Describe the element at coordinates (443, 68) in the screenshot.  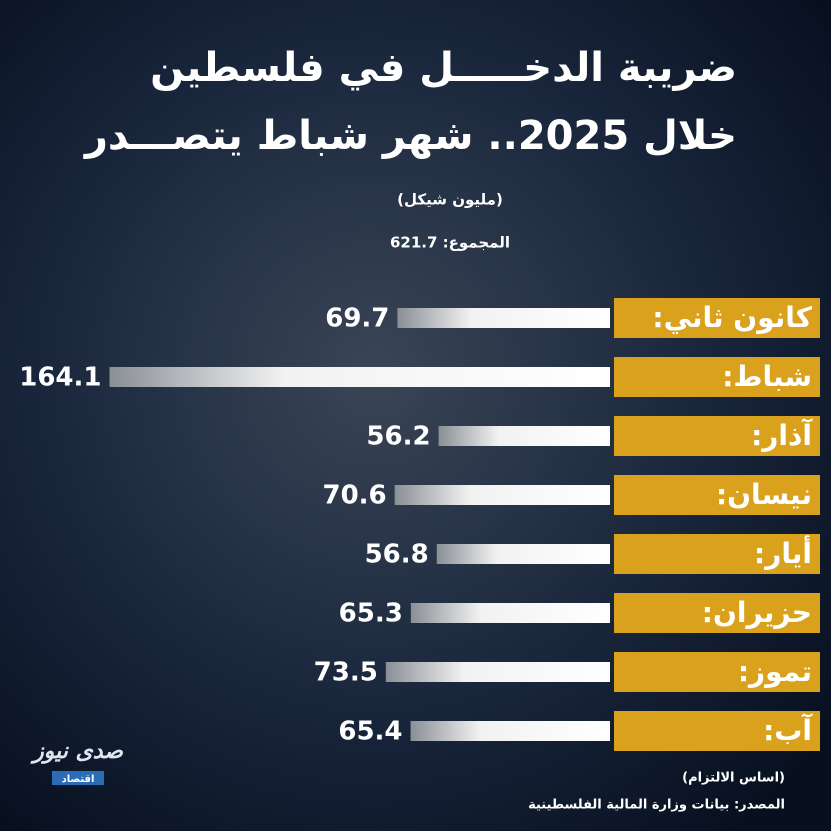
I see `chart-title: ضريبة الدخـــــل في فلسطين` at that location.